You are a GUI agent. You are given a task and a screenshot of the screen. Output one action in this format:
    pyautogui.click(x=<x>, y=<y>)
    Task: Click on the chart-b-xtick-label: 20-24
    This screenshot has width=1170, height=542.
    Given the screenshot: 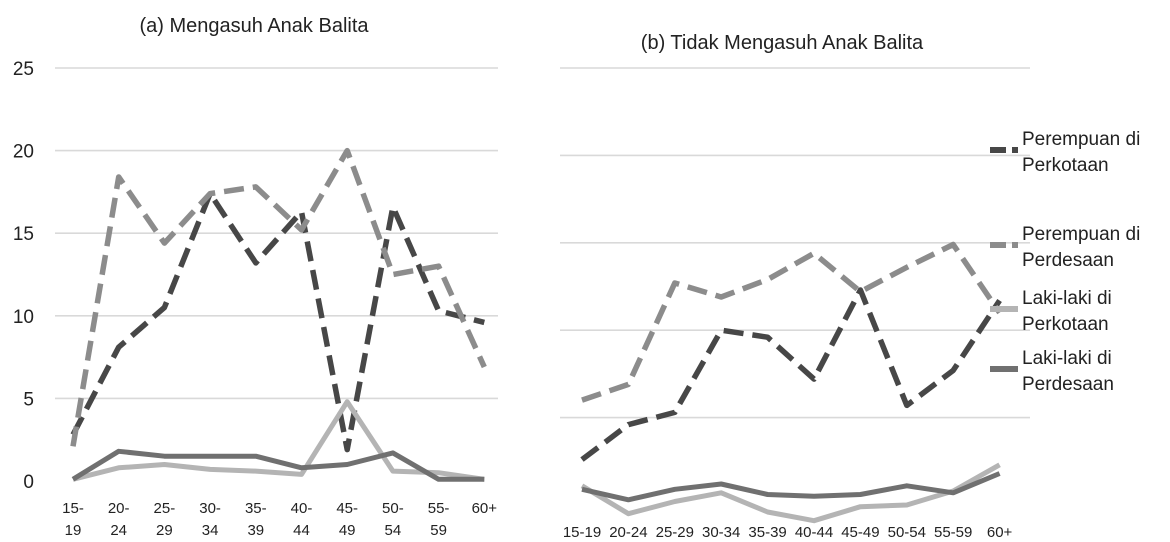 What is the action you would take?
    pyautogui.click(x=628, y=532)
    